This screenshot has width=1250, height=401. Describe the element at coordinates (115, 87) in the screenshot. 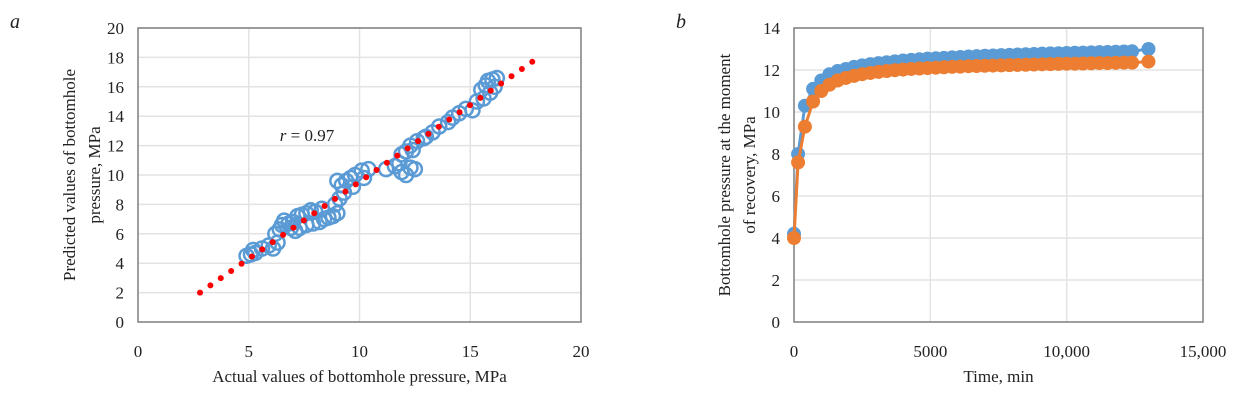

I see `y-tick-label: 16` at that location.